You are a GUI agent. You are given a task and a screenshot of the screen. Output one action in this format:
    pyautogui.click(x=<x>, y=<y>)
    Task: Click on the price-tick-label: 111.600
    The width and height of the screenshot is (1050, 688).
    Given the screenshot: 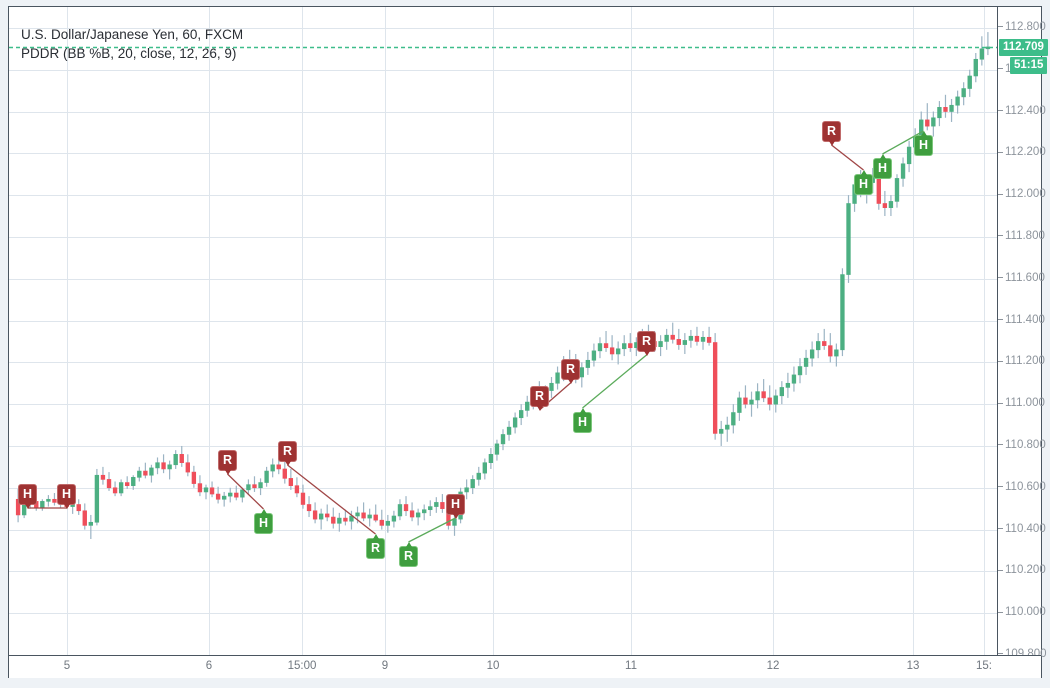 What is the action you would take?
    pyautogui.click(x=1021, y=278)
    